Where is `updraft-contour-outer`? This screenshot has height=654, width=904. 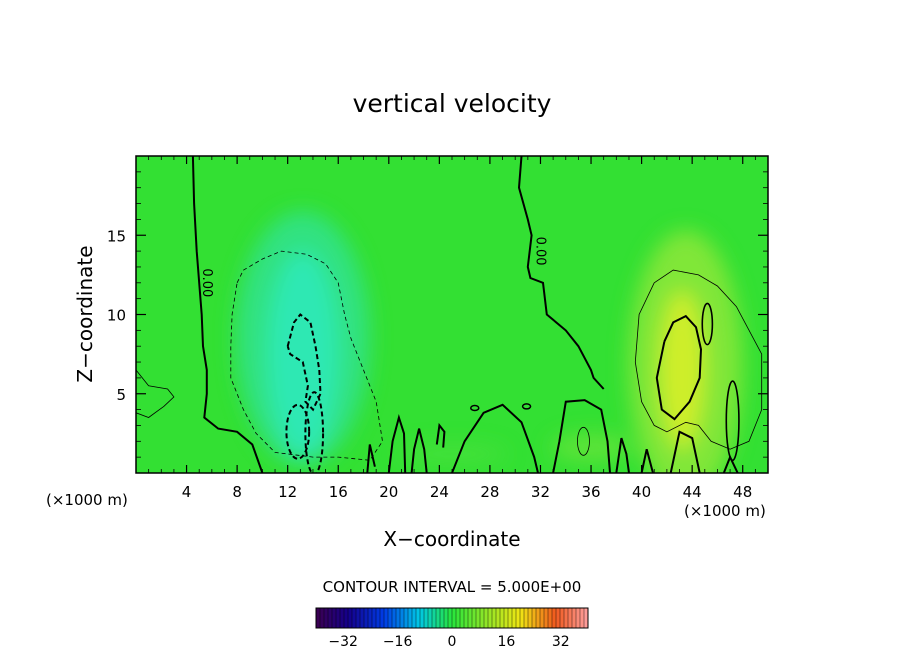 updraft-contour-outer is located at coordinates (698, 359).